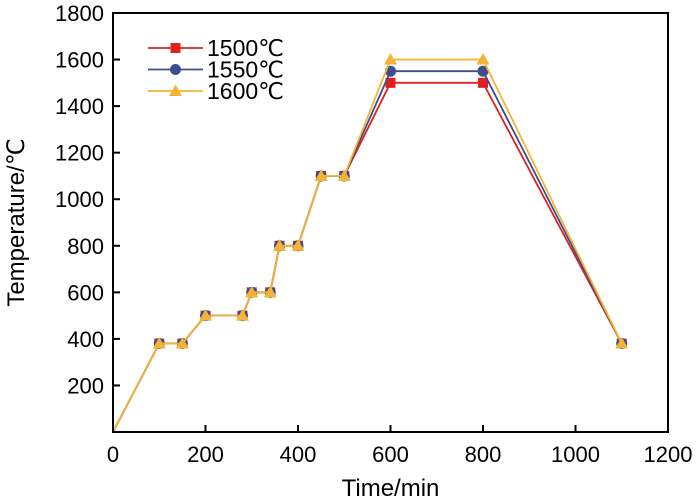  I want to click on x-tick-label: 400, so click(298, 454).